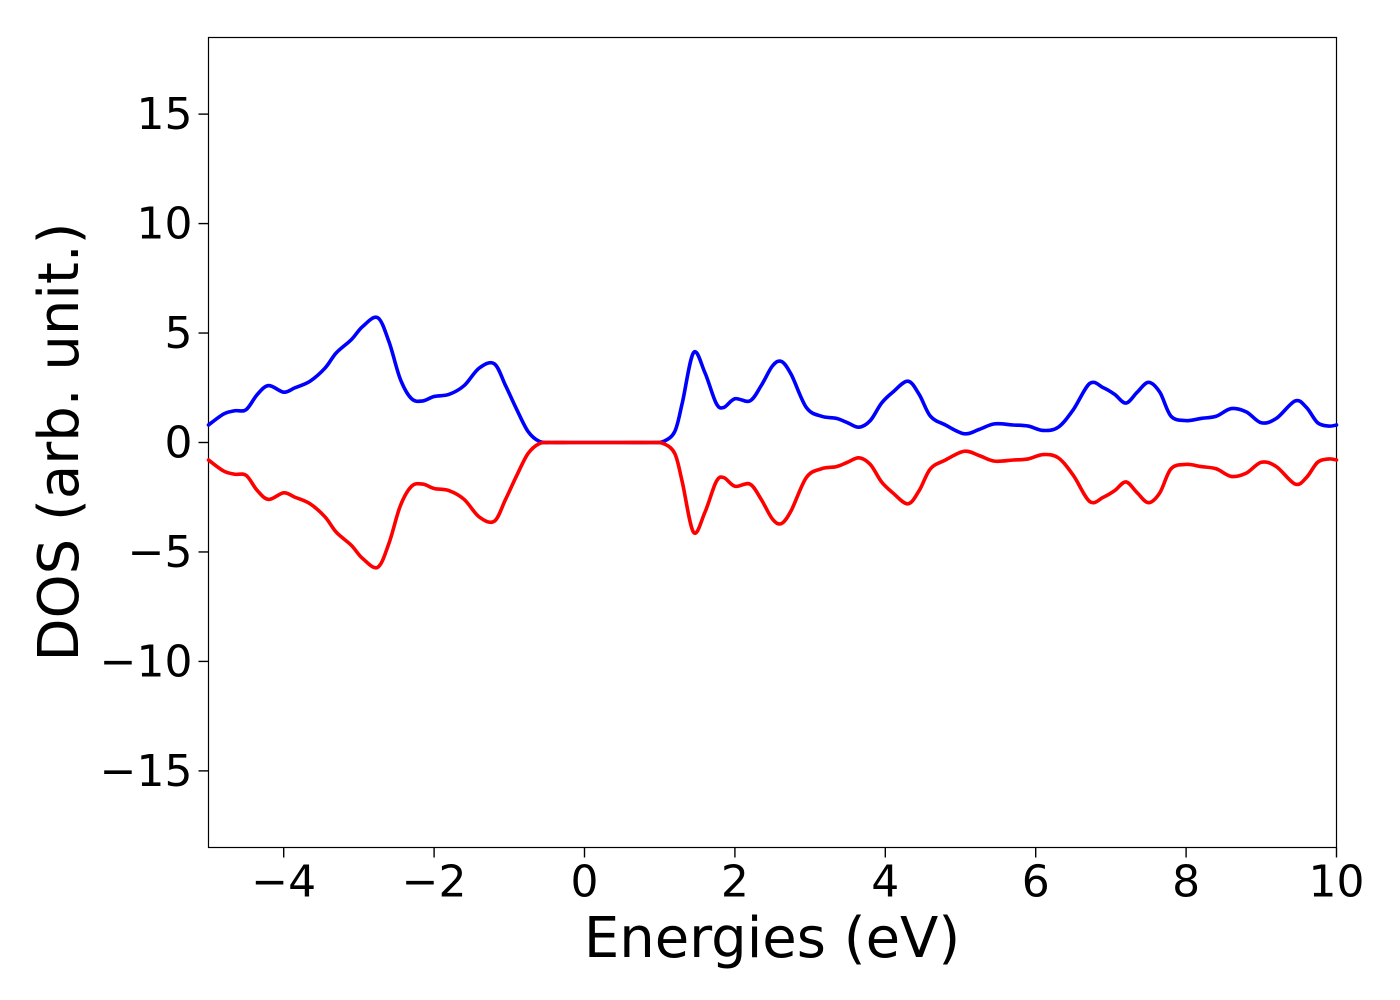  Describe the element at coordinates (808, 877) in the screenshot. I see `x-axis-ticks: −4 −2 0 2 4 6 8 10` at that location.